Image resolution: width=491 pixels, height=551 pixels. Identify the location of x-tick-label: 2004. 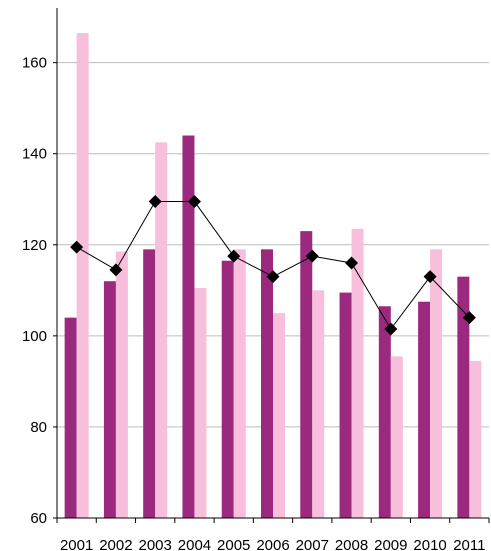
(194, 544).